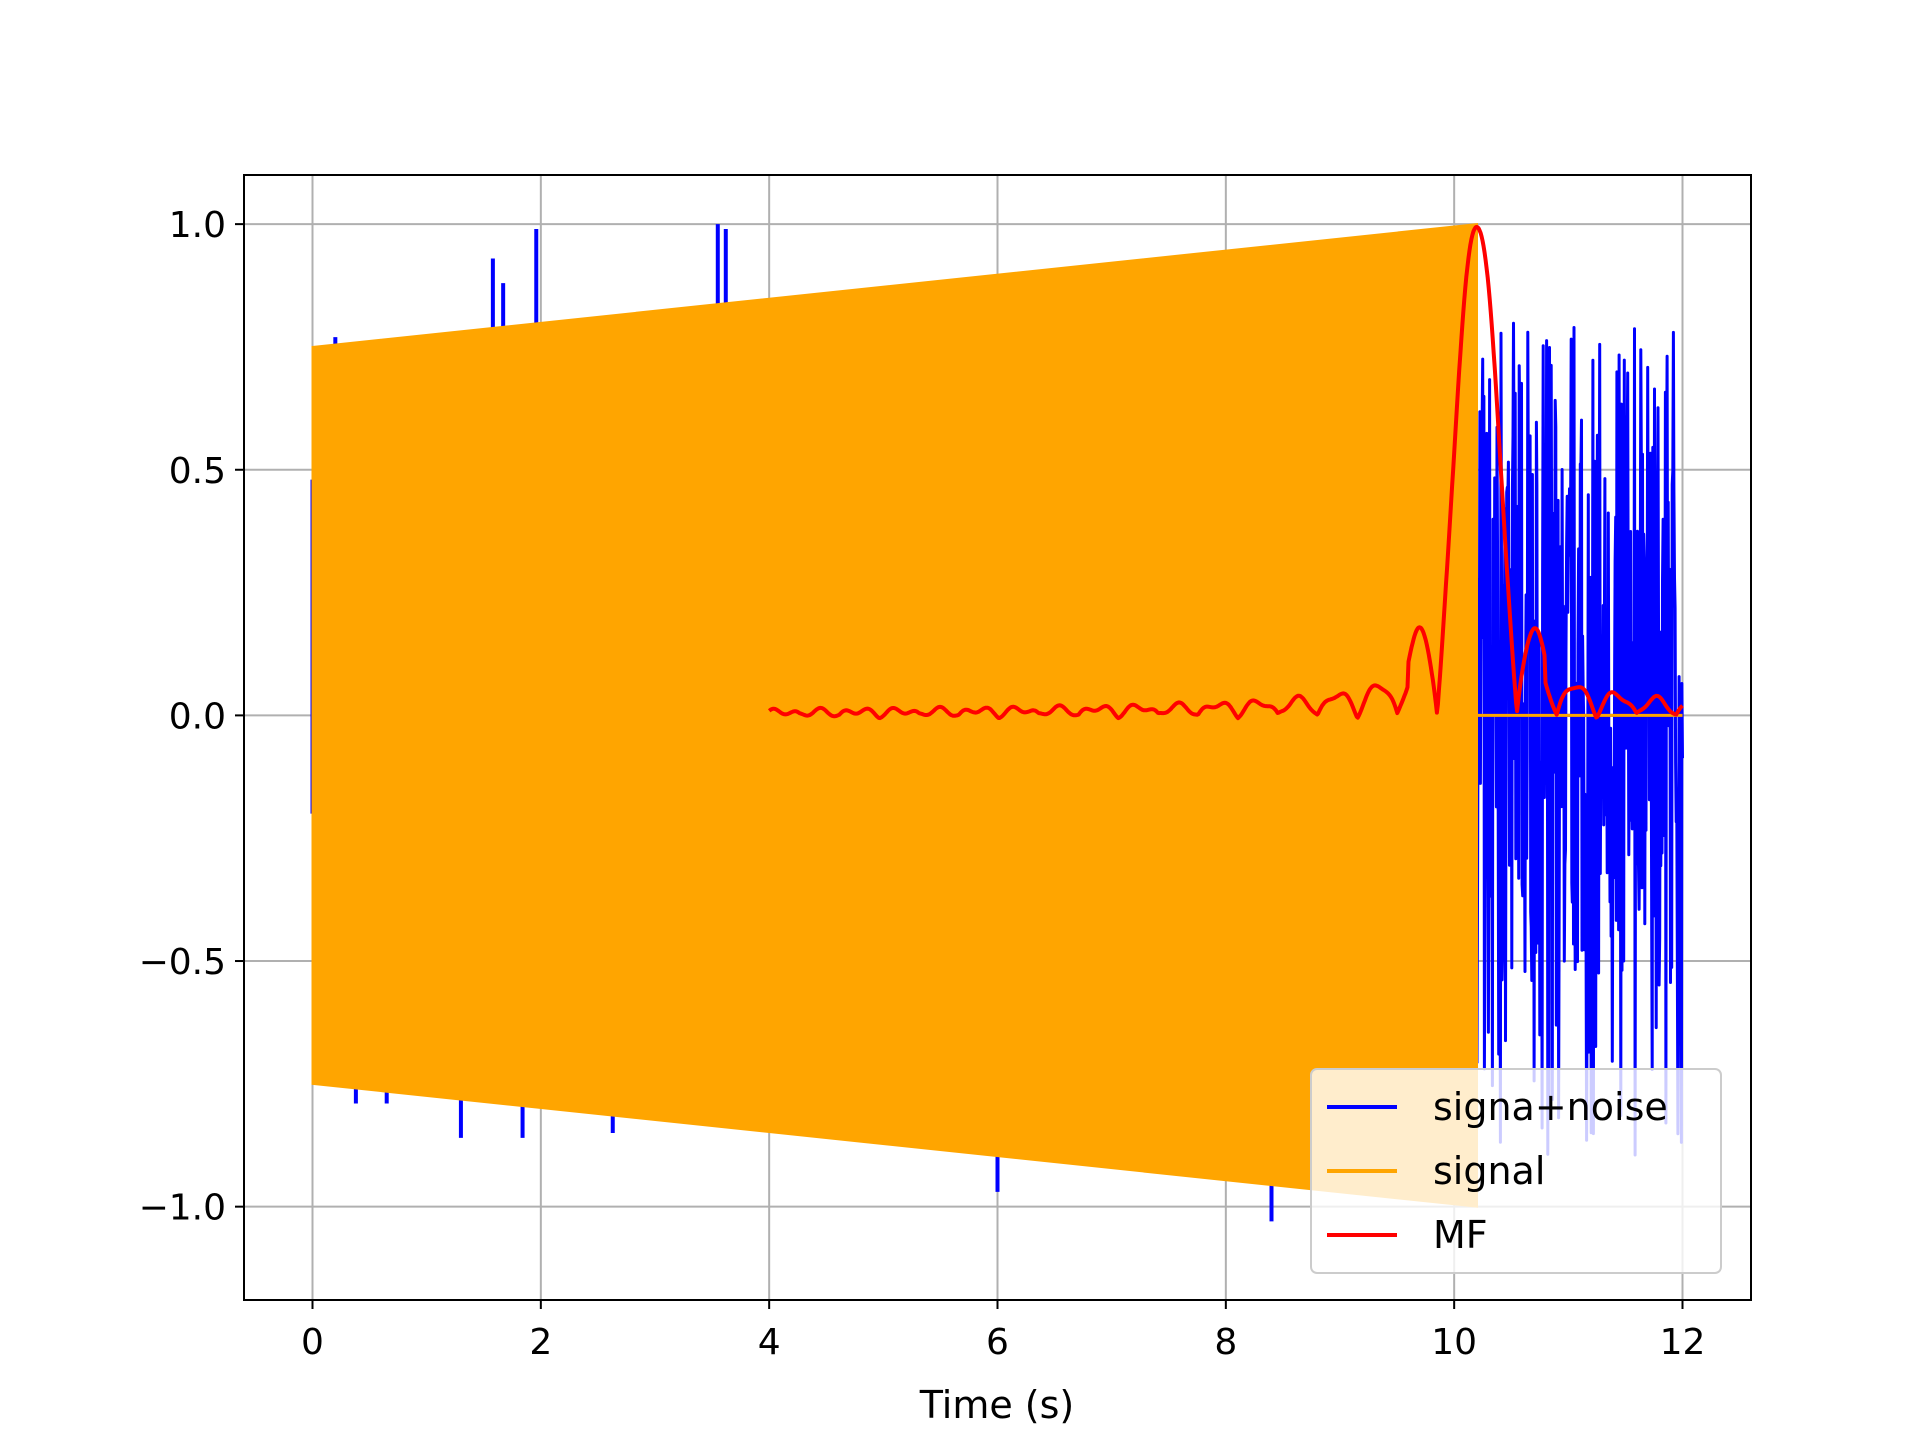 Image resolution: width=1920 pixels, height=1440 pixels. What do you see at coordinates (197, 225) in the screenshot?
I see `y-tick-label: 1.0` at bounding box center [197, 225].